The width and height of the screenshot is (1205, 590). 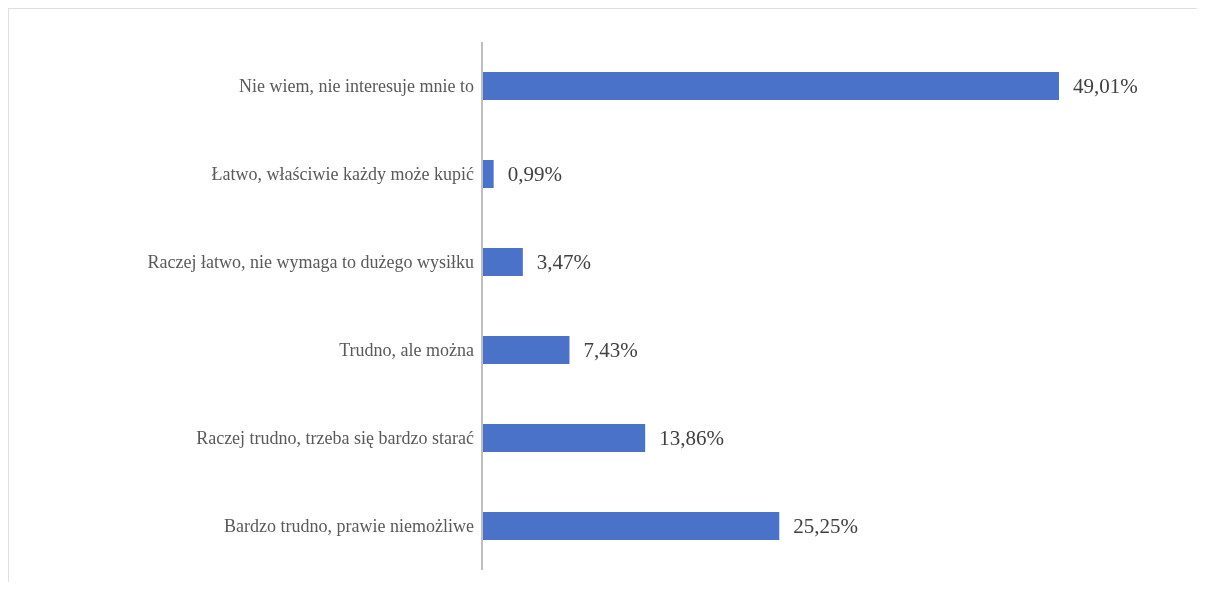 I want to click on y-tick-label: Raczej trudno, trzeba się bardzo starać, so click(x=335, y=438).